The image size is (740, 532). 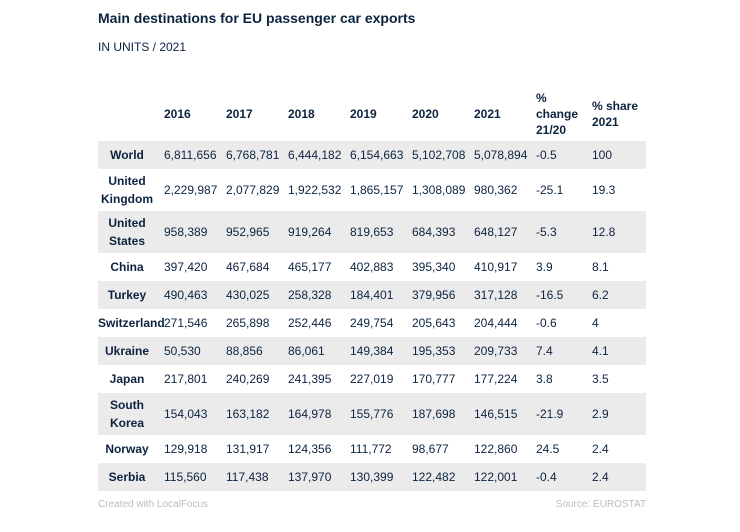 I want to click on value-share-cell: 12.8, so click(x=615, y=232).